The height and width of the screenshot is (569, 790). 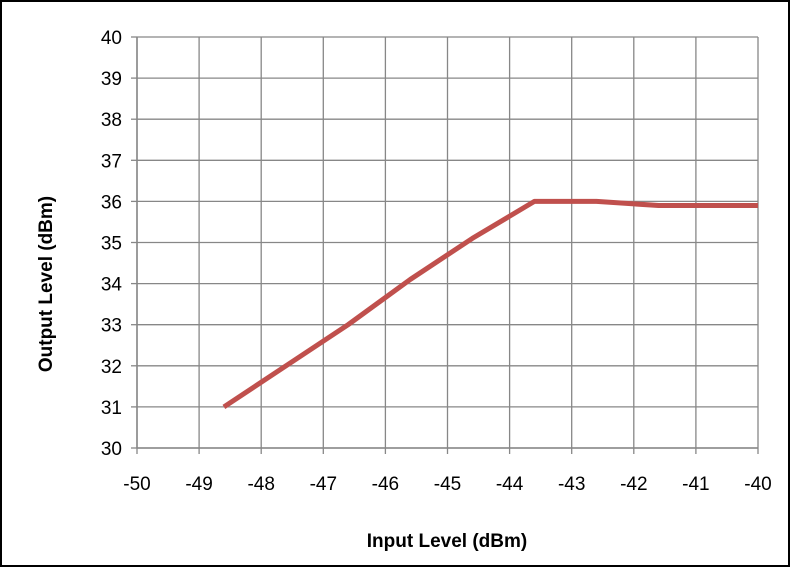 What do you see at coordinates (111, 449) in the screenshot?
I see `y-tick-label: 30` at bounding box center [111, 449].